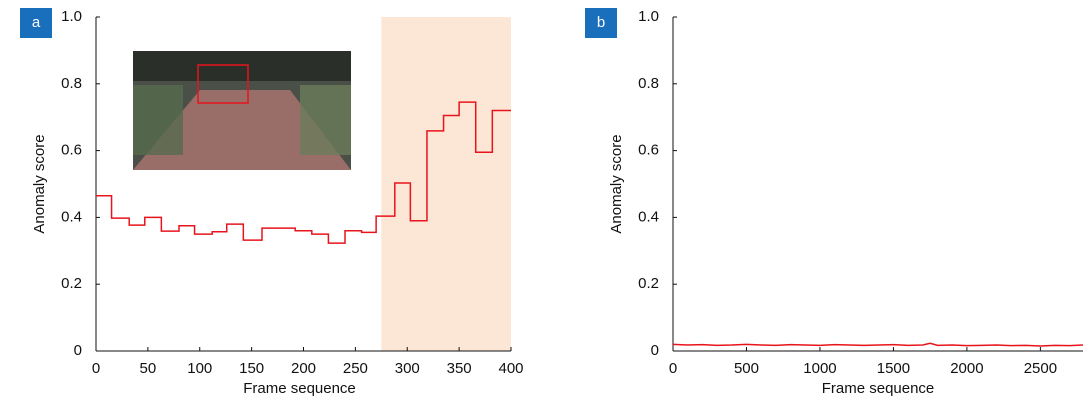 The height and width of the screenshot is (403, 1088). Describe the element at coordinates (148, 368) in the screenshot. I see `x-tick-label: 50` at that location.